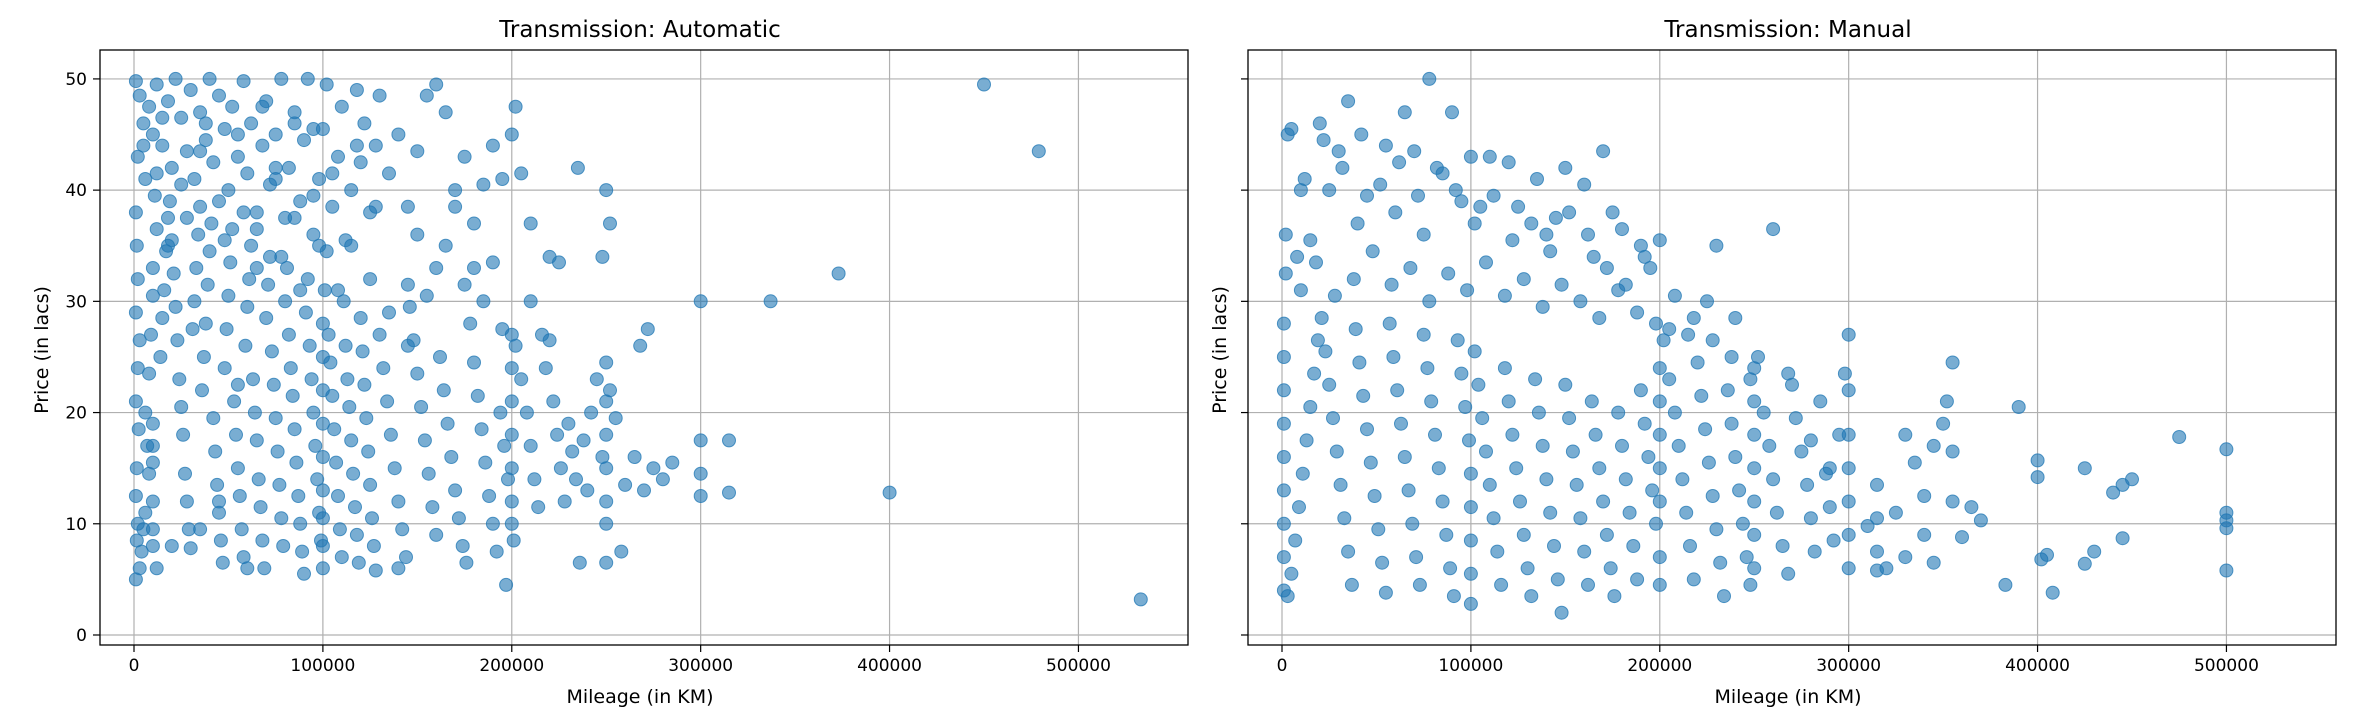 The width and height of the screenshot is (2364, 716). I want to click on manual-y-axis-label: Price (in lacs), so click(1220, 350).